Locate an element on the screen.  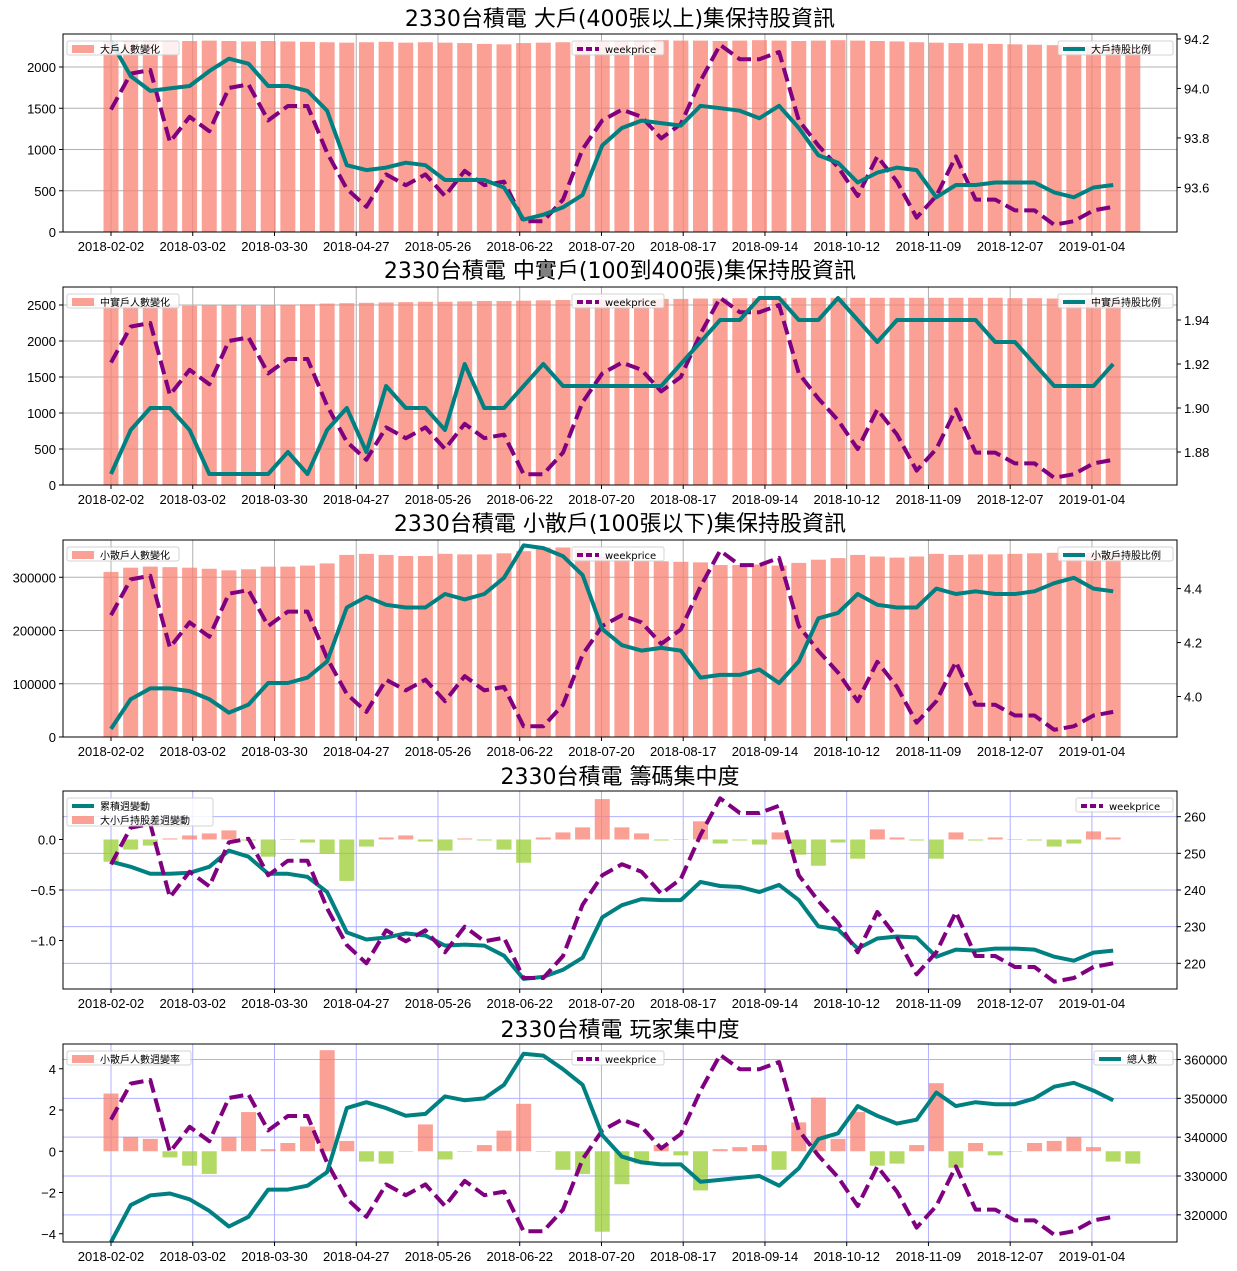
x-tick-label: 2018-02-02 is located at coordinates (111, 499).